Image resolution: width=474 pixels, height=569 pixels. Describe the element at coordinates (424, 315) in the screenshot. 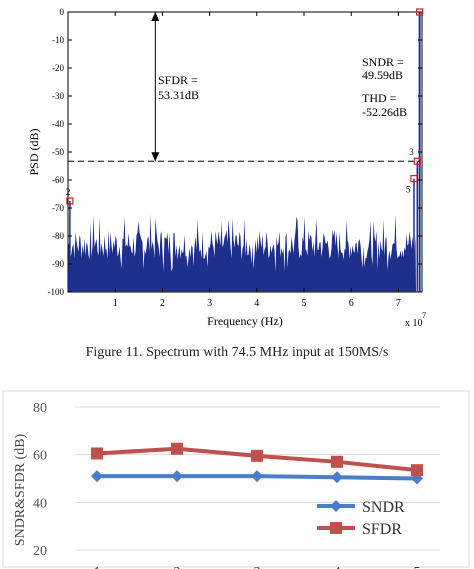

I see `x-exponent-power: 7` at that location.